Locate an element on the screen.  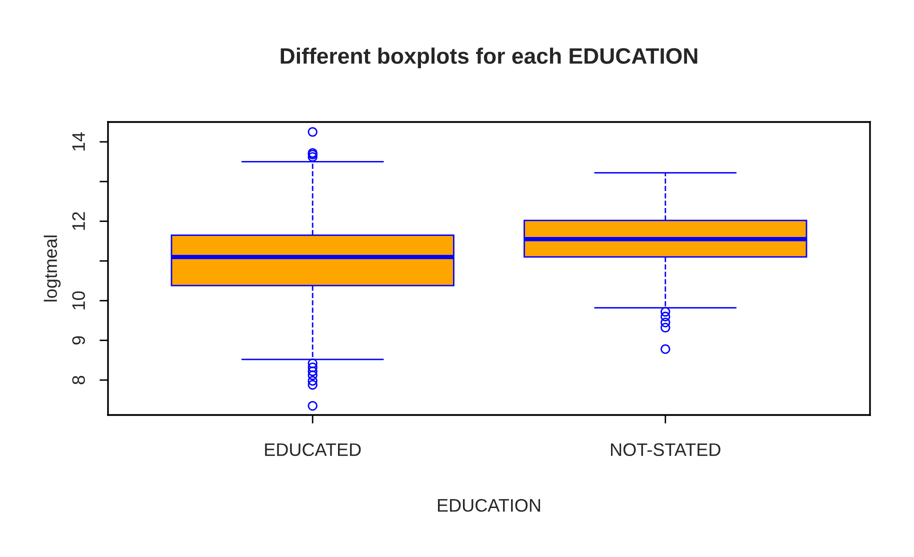
y-tick-label: 12 is located at coordinates (78, 221).